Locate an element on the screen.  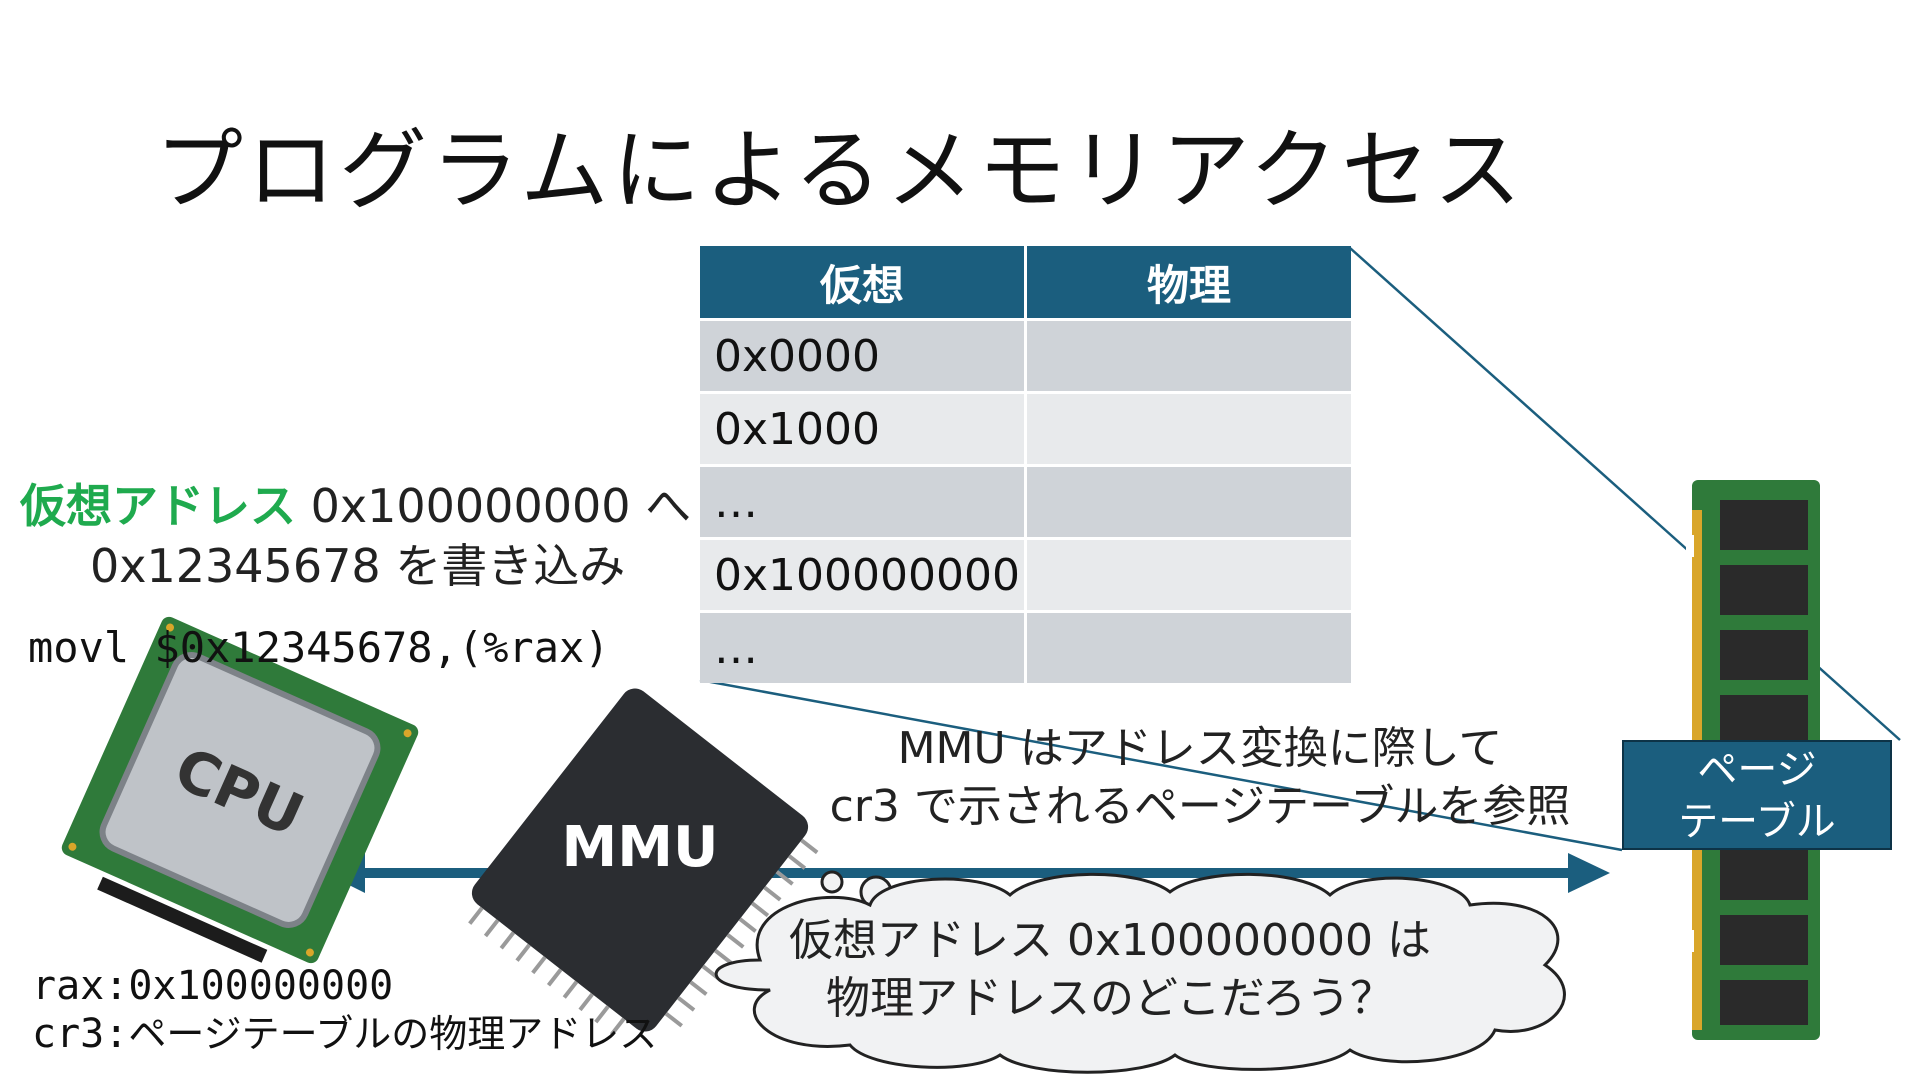
page-table-header-physical: 物理 is located at coordinates (1188, 283).